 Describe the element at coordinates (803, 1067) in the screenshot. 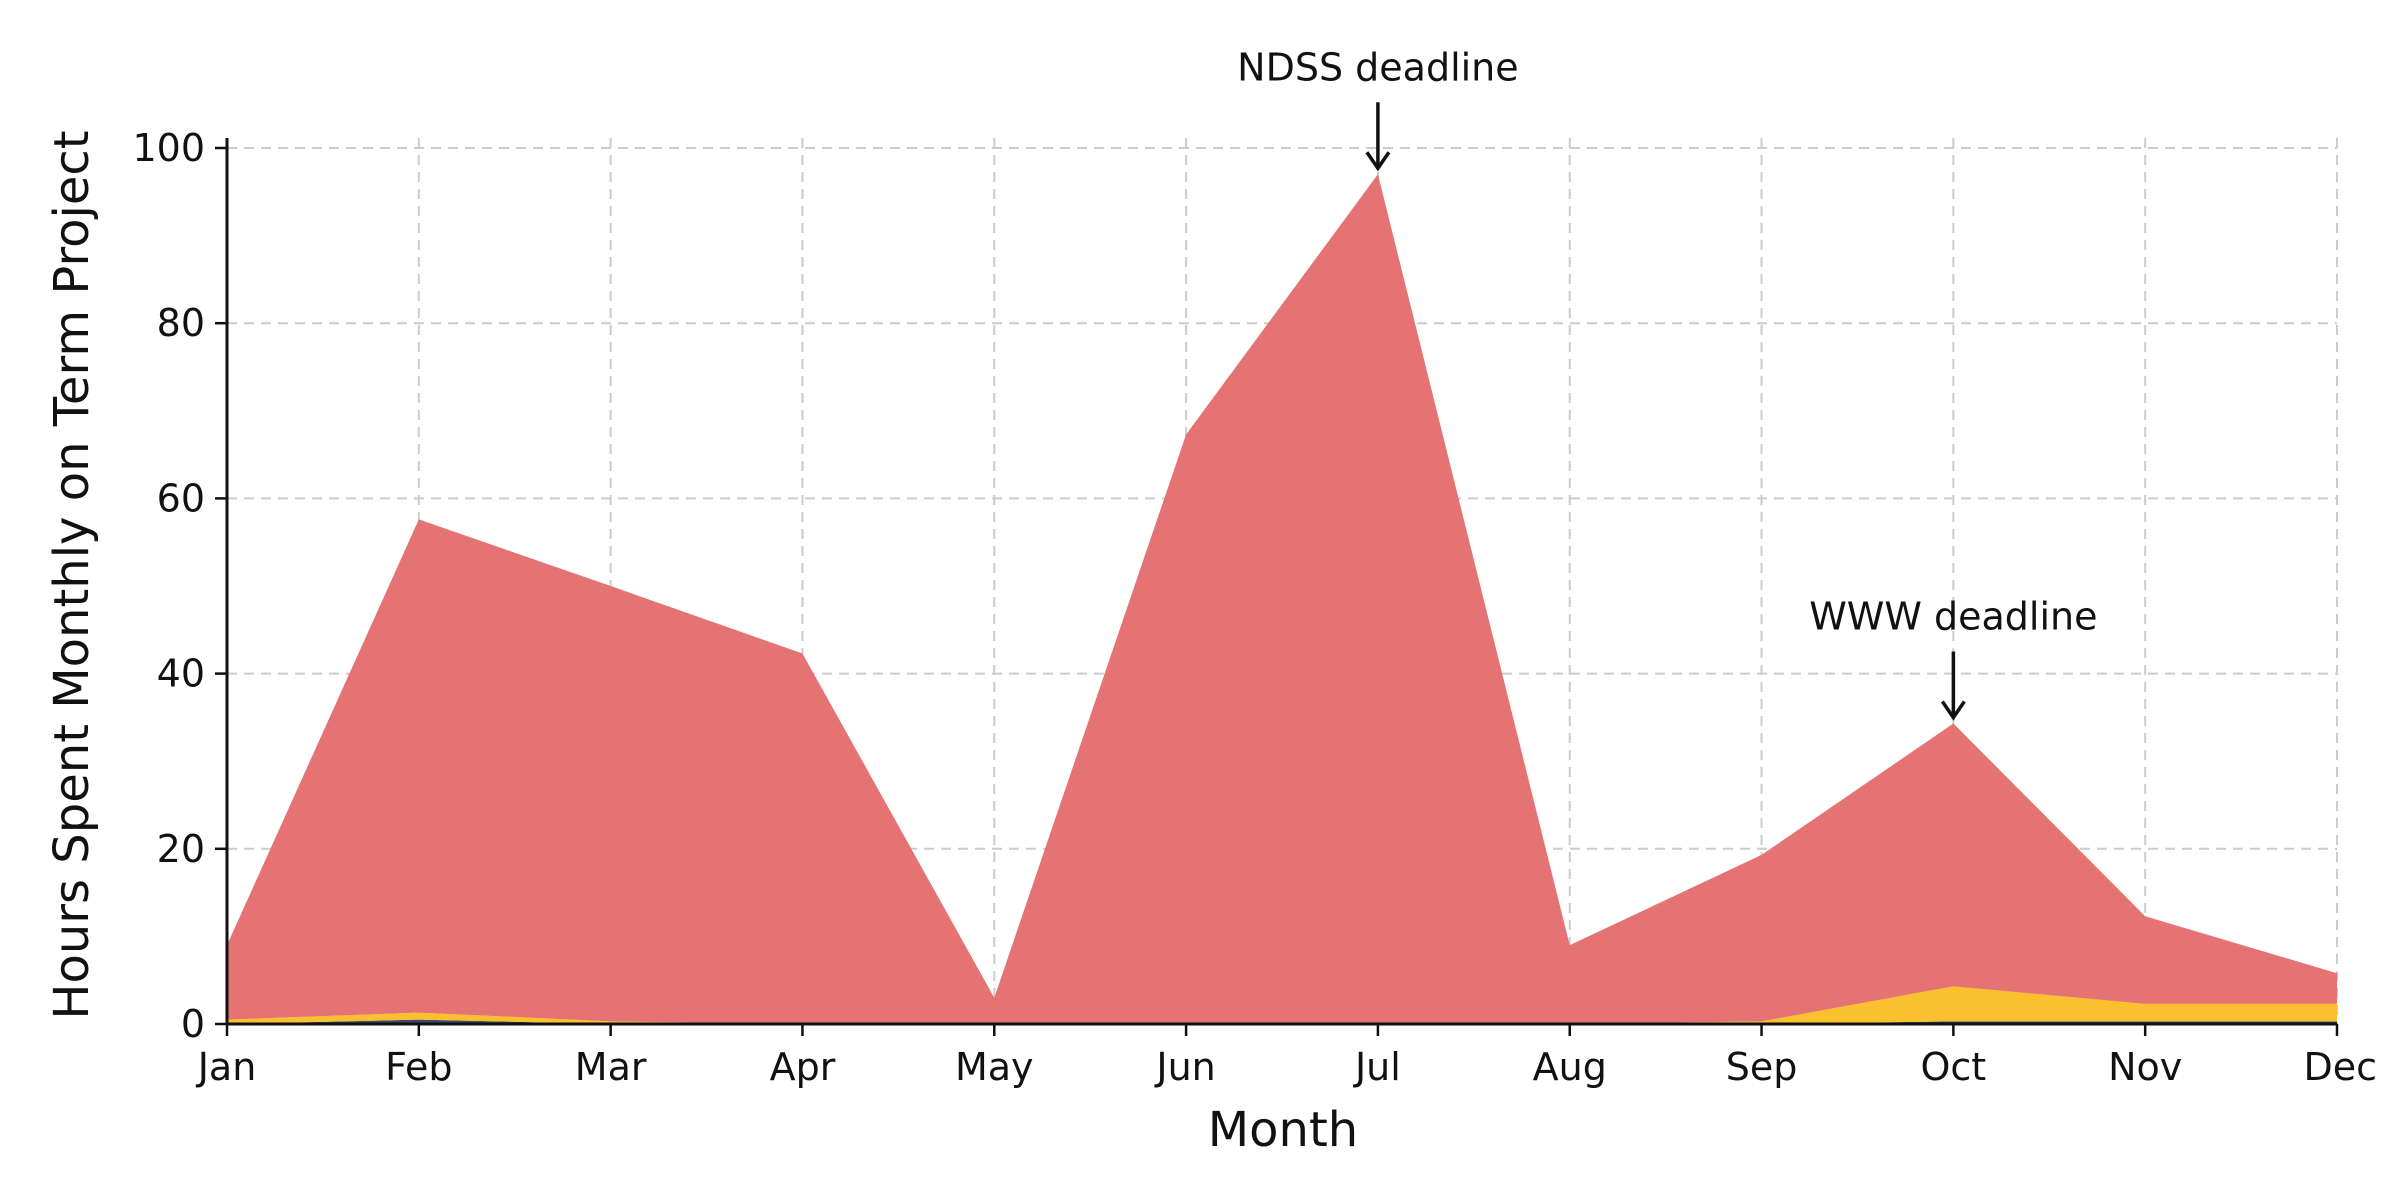

I see `x-tick-label: Apr` at that location.